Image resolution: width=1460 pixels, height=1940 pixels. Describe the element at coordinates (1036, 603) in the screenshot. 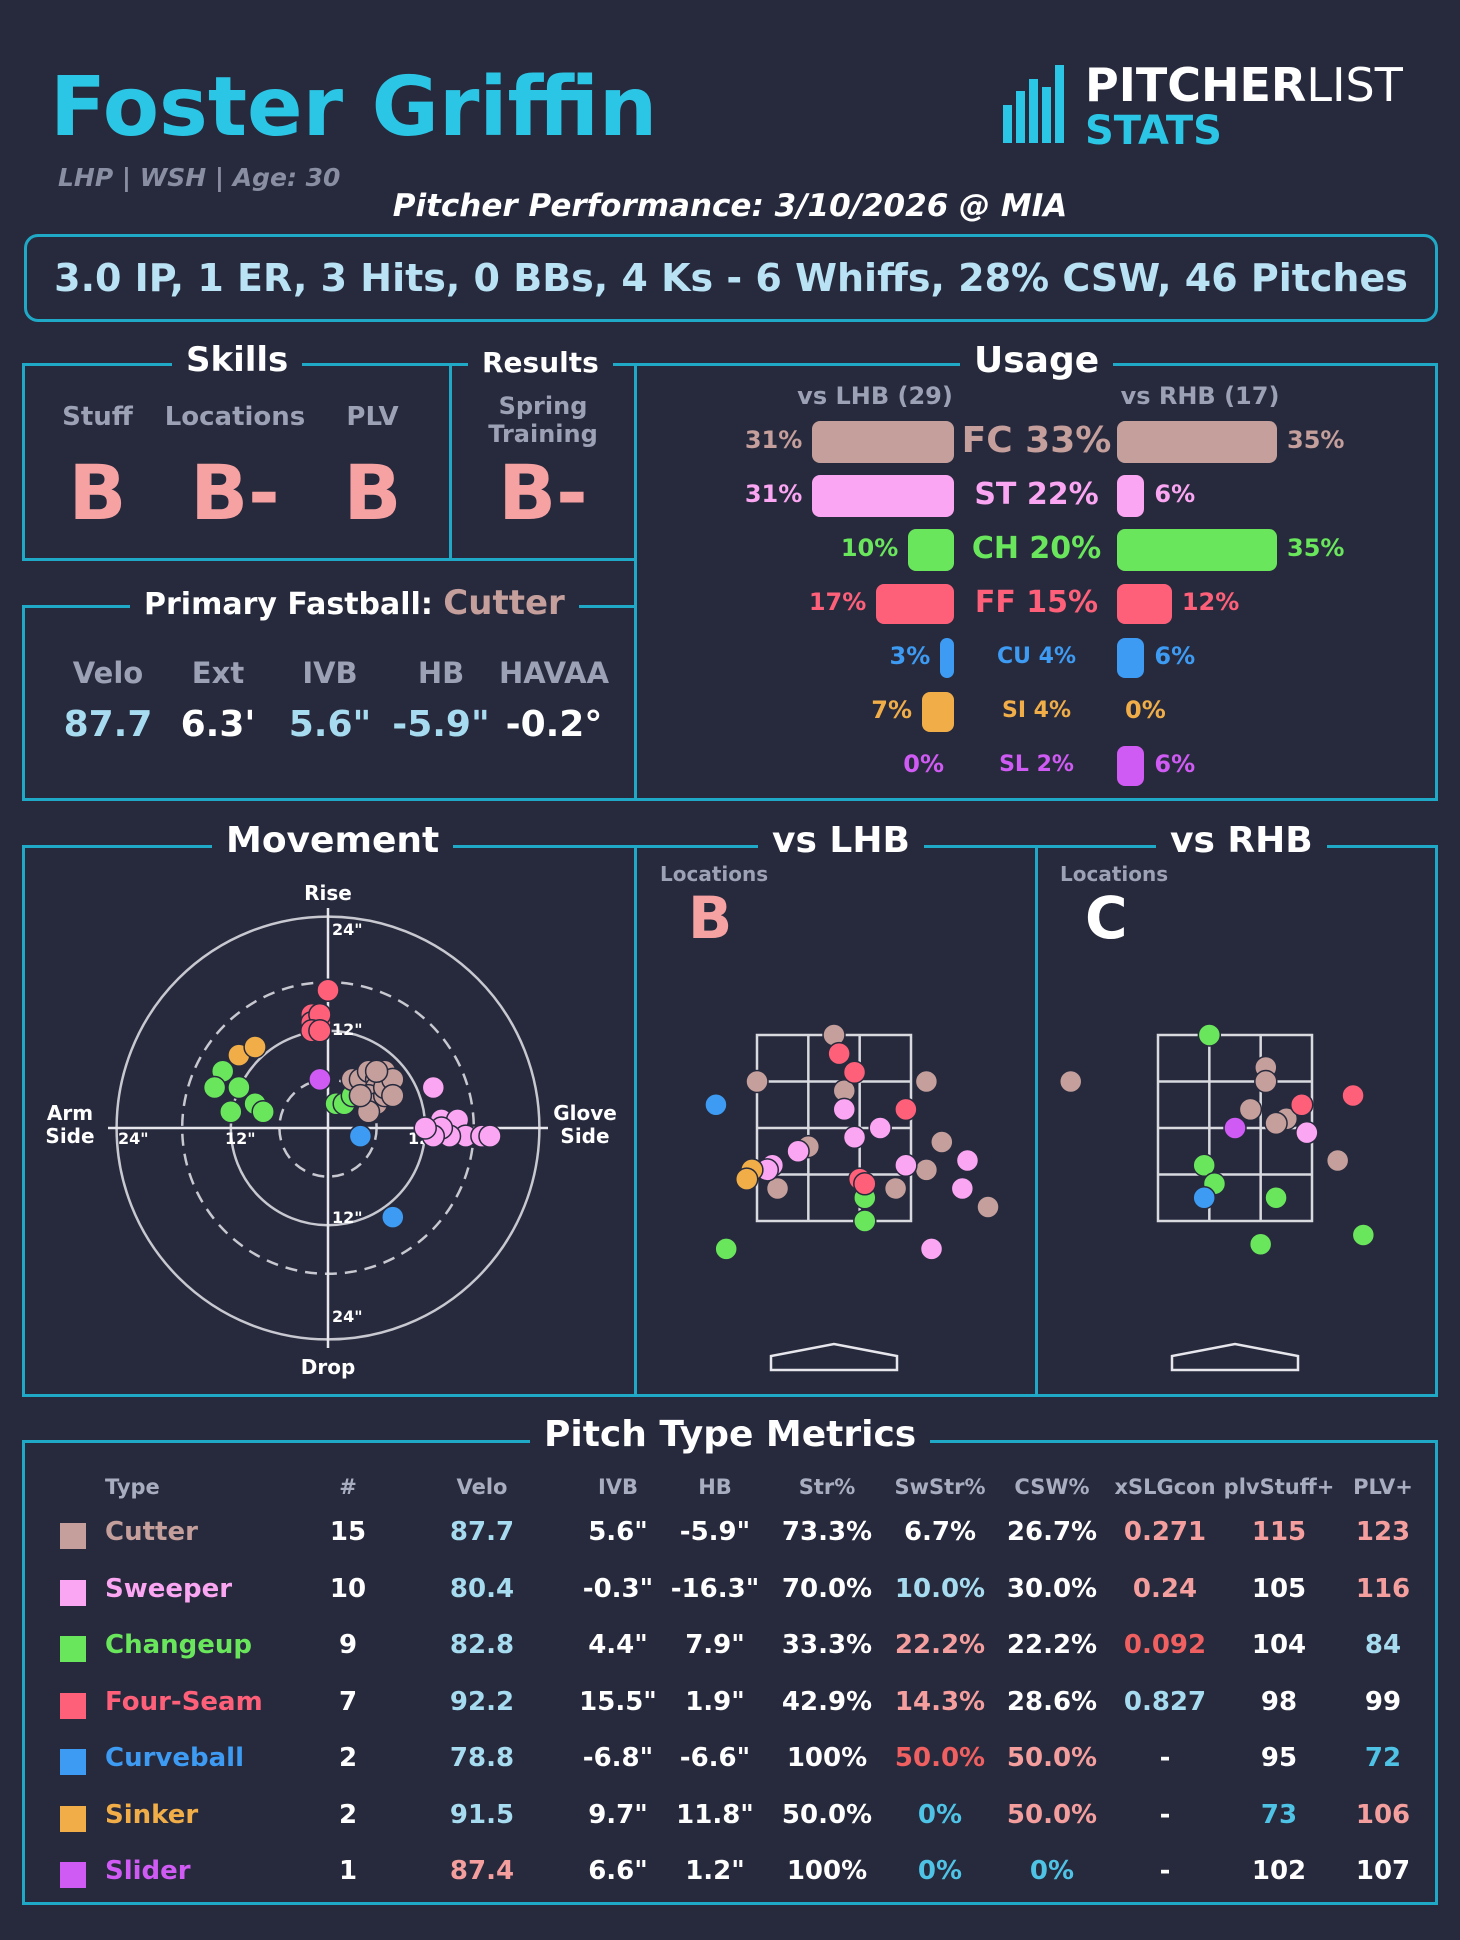

I see `usage-center-label: FF 15%` at that location.